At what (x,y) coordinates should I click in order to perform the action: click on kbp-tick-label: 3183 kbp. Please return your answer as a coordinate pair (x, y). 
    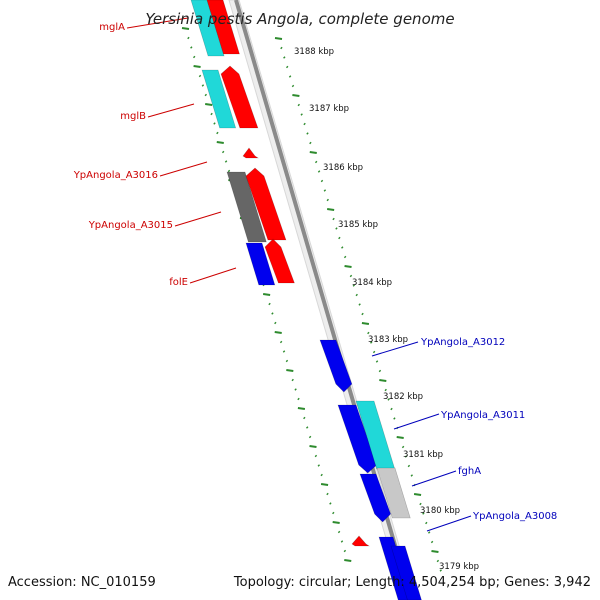
    Looking at the image, I should click on (388, 340).